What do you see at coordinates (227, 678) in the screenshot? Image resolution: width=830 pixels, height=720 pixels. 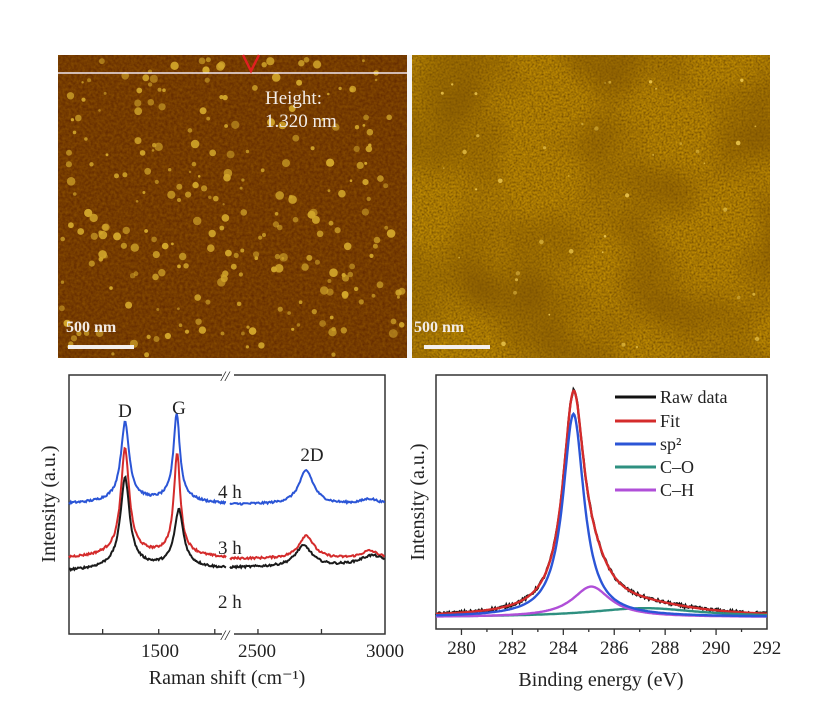 I see `raman-x-axis-title: Raman shift (cm⁻¹)` at bounding box center [227, 678].